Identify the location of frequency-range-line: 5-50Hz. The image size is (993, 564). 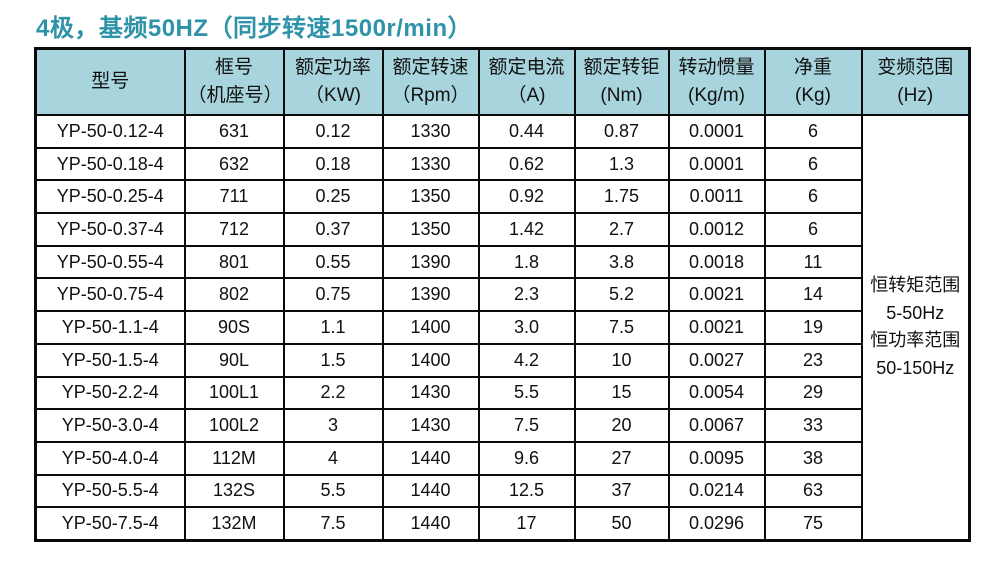
(915, 312).